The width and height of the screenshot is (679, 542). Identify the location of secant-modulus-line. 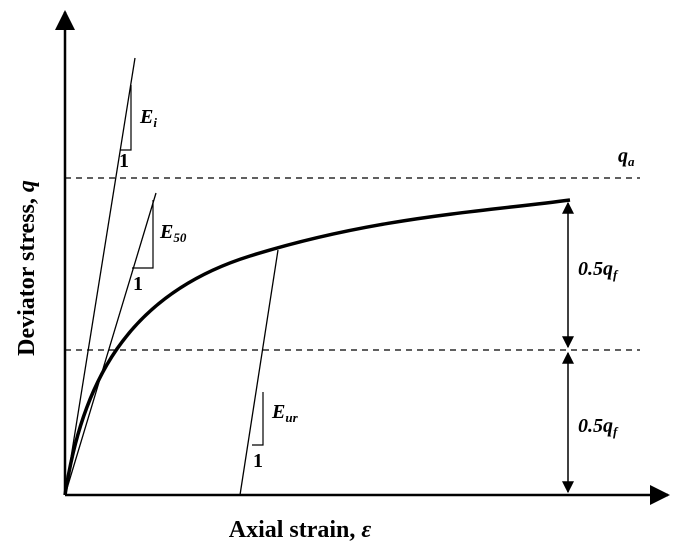
(110, 344).